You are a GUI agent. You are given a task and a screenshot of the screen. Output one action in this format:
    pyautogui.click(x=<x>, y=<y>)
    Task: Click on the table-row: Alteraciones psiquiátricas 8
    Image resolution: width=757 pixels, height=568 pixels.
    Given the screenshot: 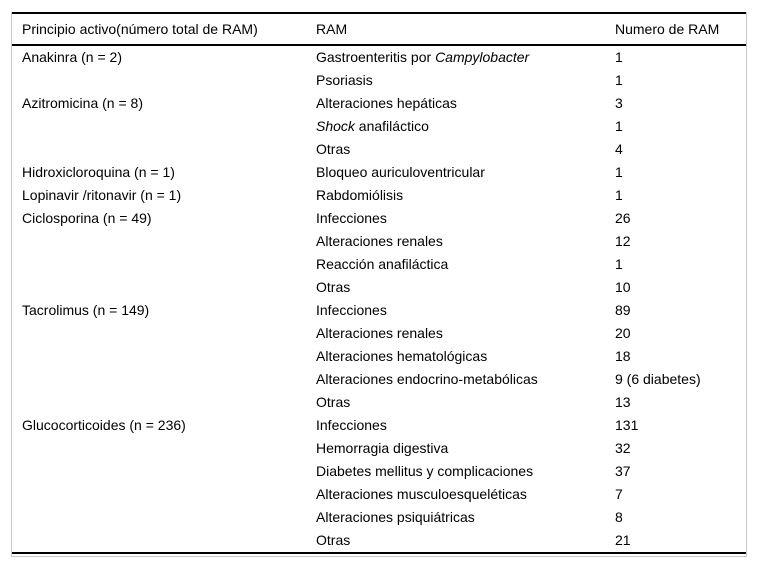 What is the action you would take?
    pyautogui.click(x=379, y=517)
    